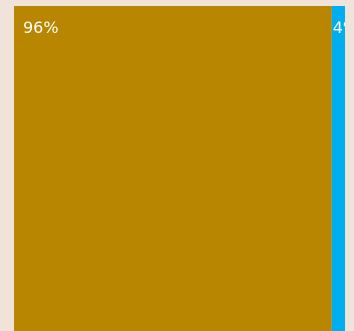 The width and height of the screenshot is (354, 331). I want to click on data-label-2: 4%, so click(339, 27).